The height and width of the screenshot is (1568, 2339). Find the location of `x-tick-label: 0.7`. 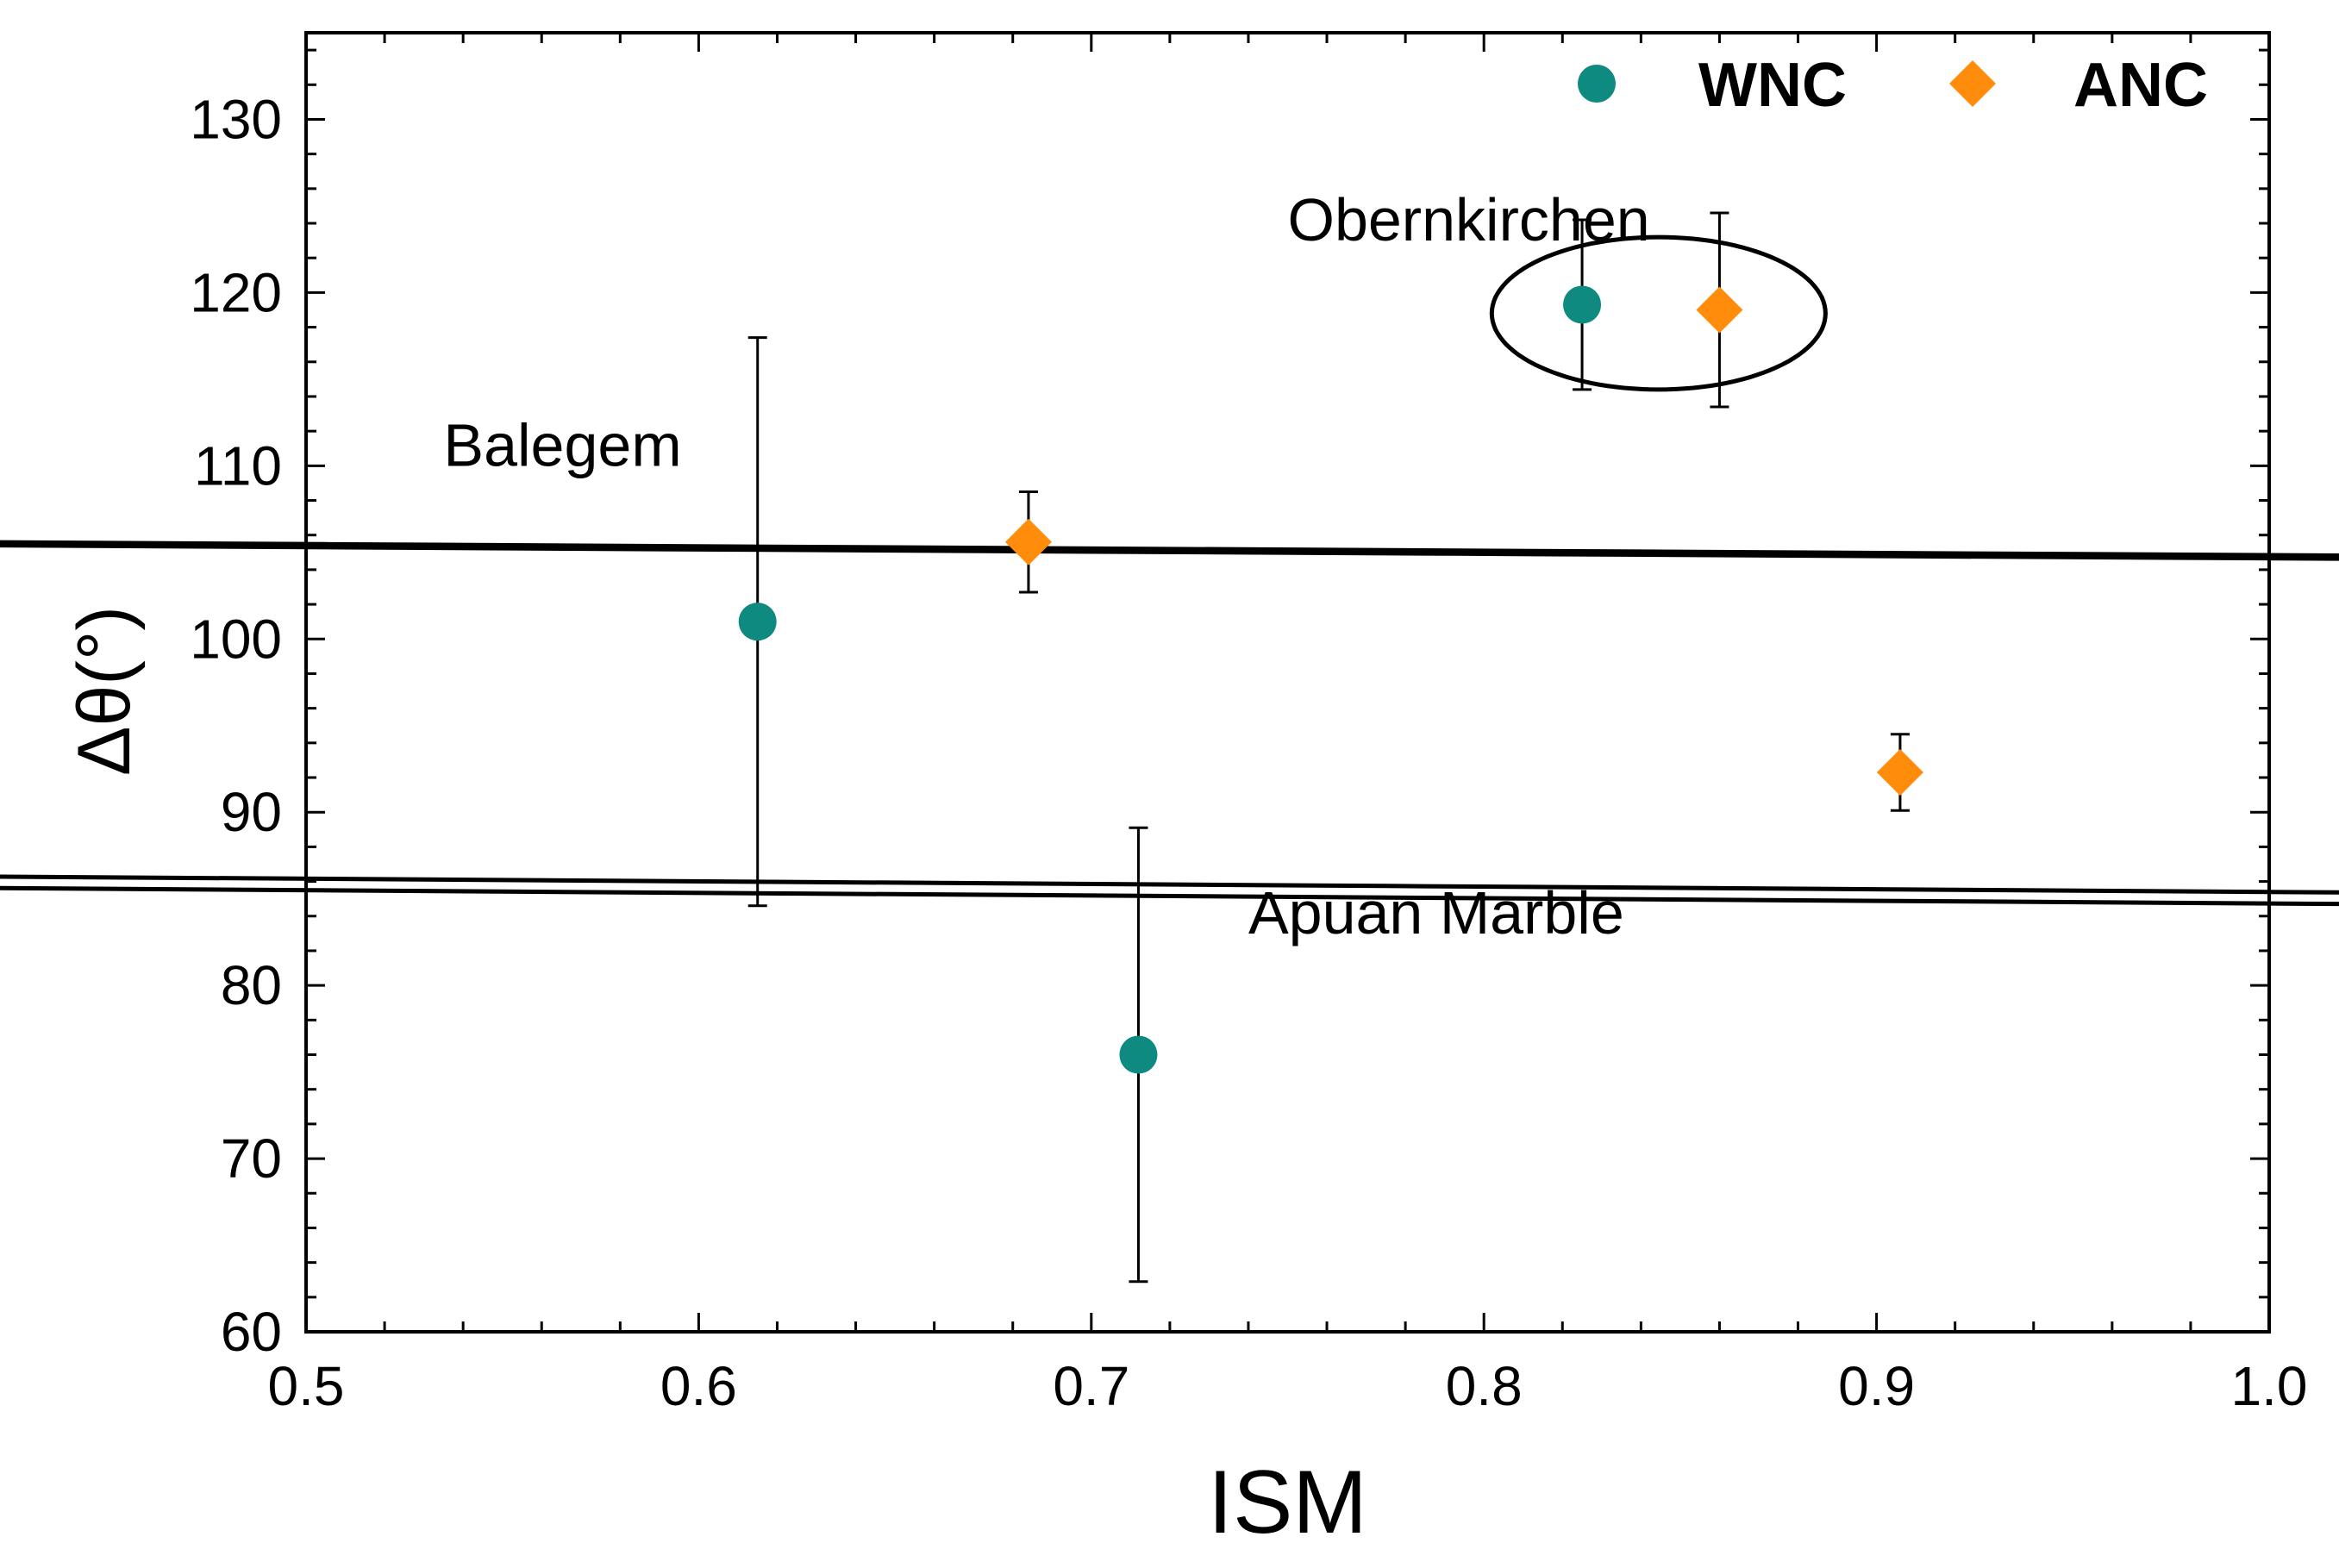

x-tick-label: 0.7 is located at coordinates (1091, 1386).